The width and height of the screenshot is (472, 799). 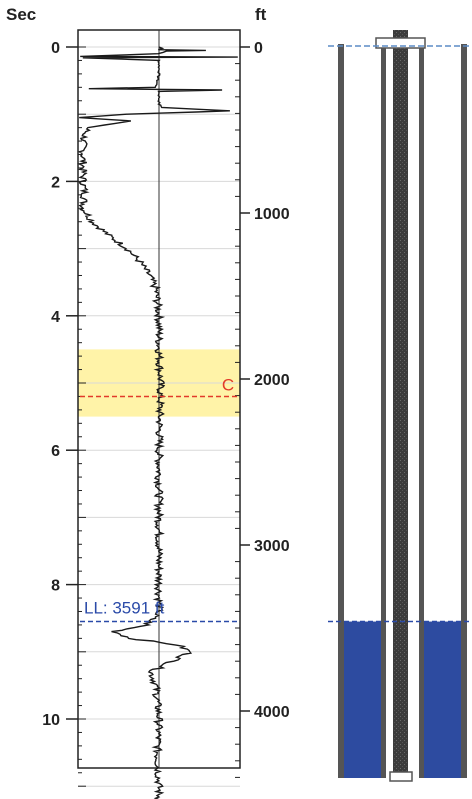 What do you see at coordinates (262, 409) in the screenshot?
I see `right-axis-ticks: 0 1000 2000 3000 4000` at bounding box center [262, 409].